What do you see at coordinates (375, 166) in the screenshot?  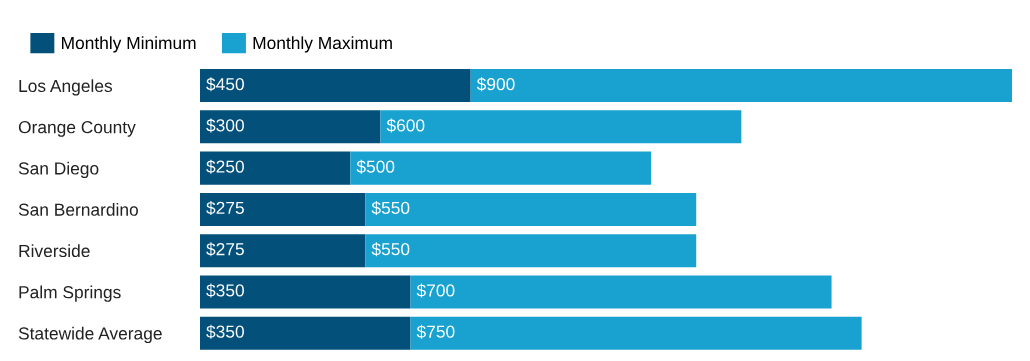 I see `data-label: $500` at bounding box center [375, 166].